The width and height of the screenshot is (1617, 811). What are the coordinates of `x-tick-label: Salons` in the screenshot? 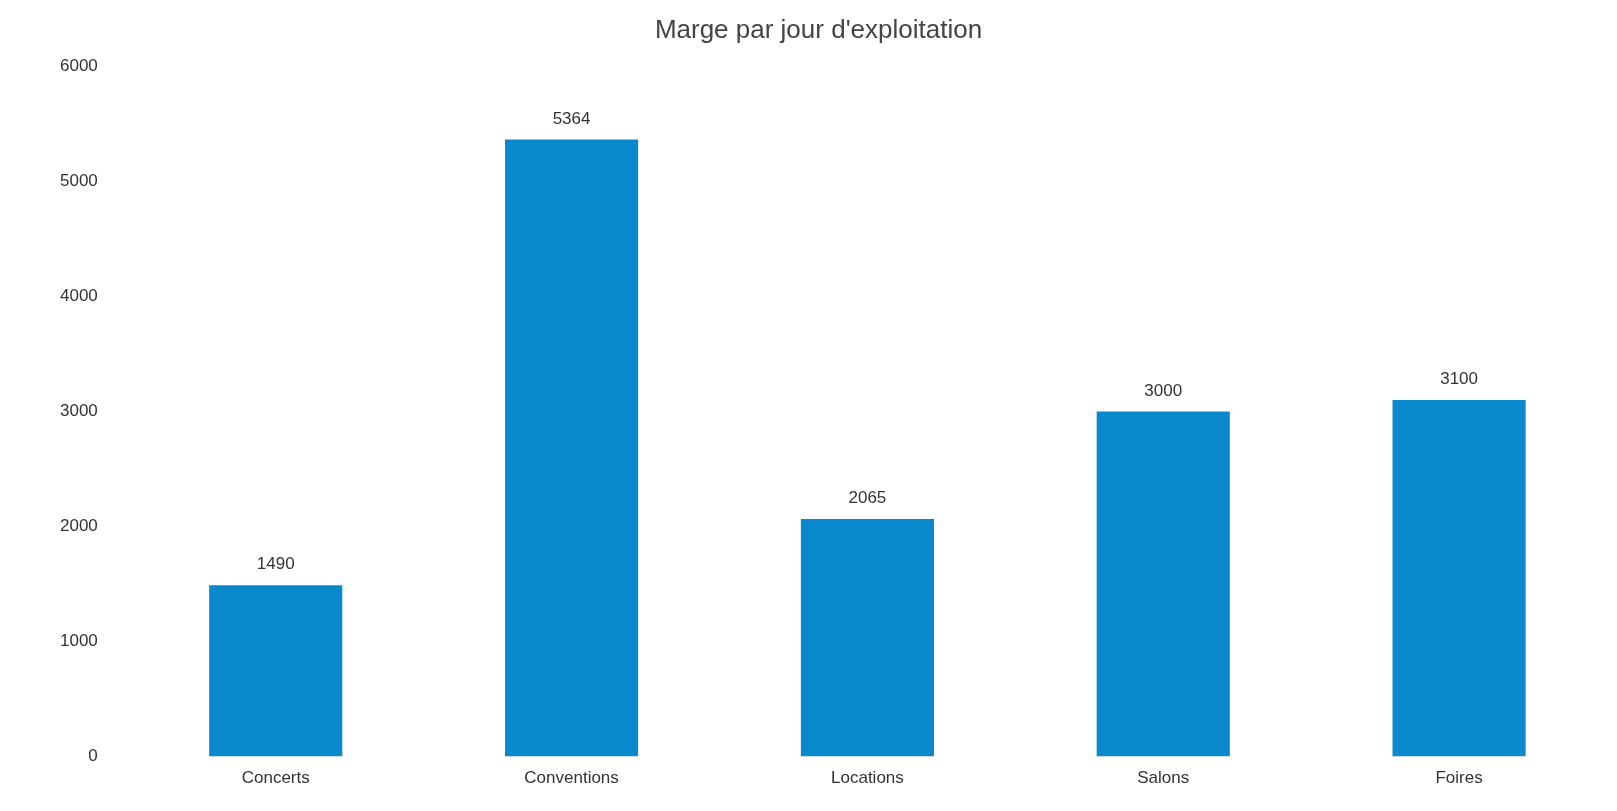 It's located at (1163, 778).